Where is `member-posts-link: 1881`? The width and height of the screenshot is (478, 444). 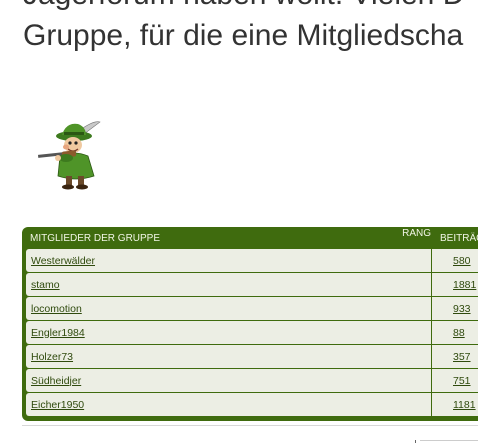 member-posts-link: 1881 is located at coordinates (465, 284).